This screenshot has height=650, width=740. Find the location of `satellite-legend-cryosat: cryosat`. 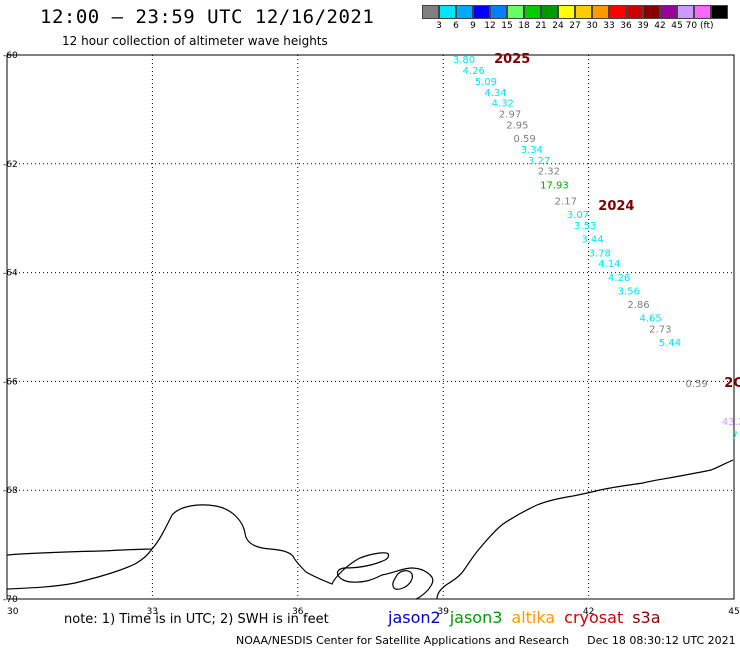

satellite-legend-cryosat: cryosat is located at coordinates (594, 617).